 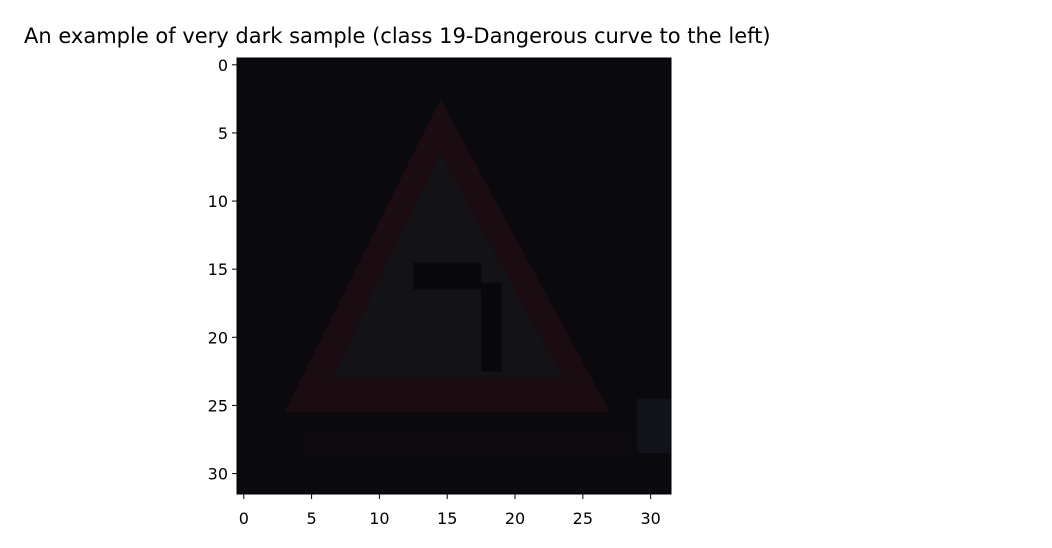 What do you see at coordinates (218, 201) in the screenshot?
I see `y-tick-label-10: 10` at bounding box center [218, 201].